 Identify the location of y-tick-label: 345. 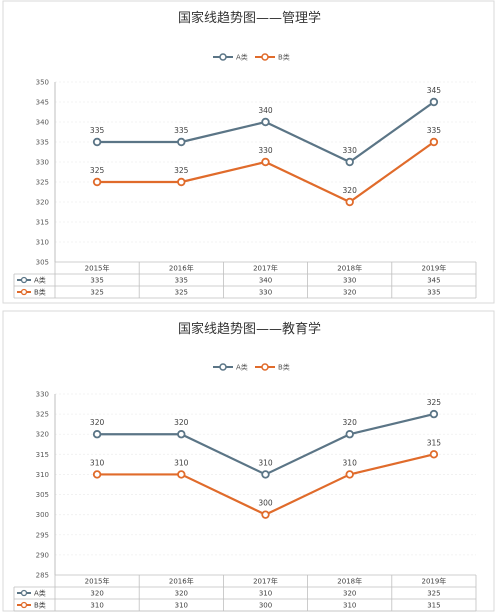
(42, 103).